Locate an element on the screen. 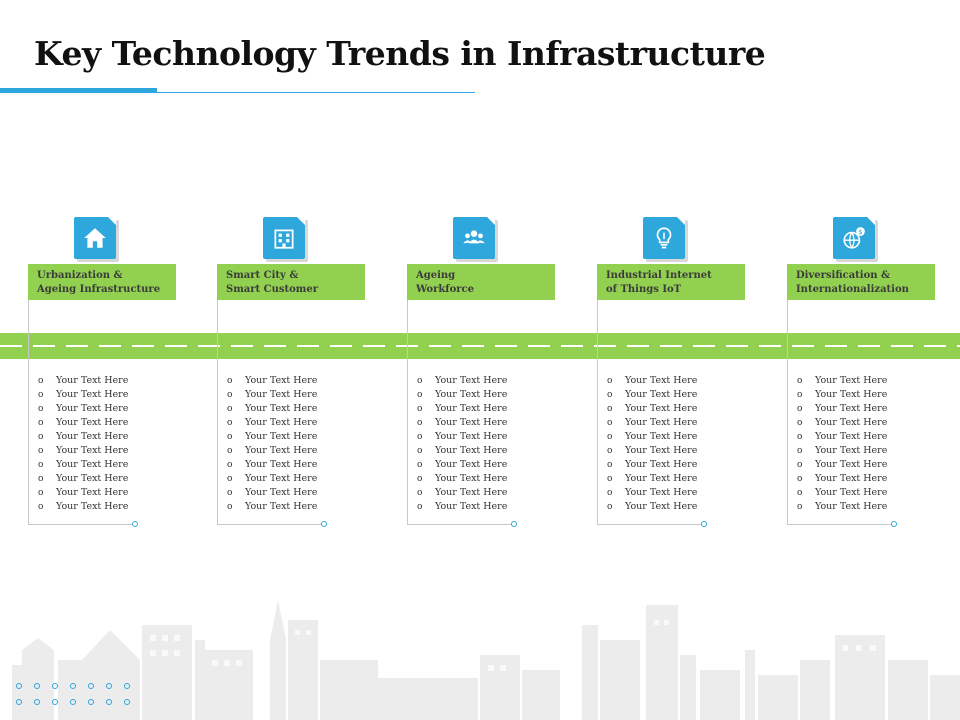 The height and width of the screenshot is (720, 960). trend-heading: Diversification & Internationalization is located at coordinates (861, 282).